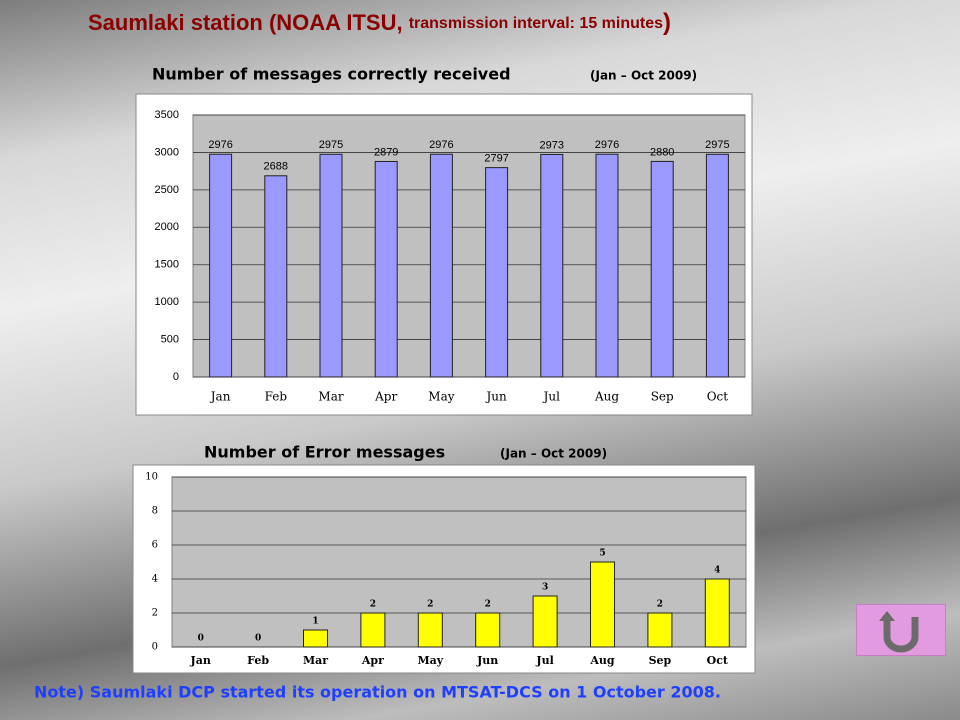 Image resolution: width=960 pixels, height=720 pixels. I want to click on y-tick-label: 1000, so click(167, 302).